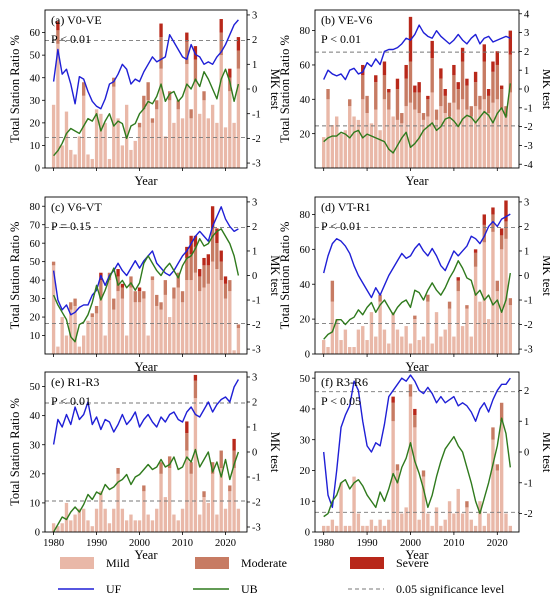  What do you see at coordinates (35, 387) in the screenshot?
I see `y-tick-label: 50` at bounding box center [35, 387].